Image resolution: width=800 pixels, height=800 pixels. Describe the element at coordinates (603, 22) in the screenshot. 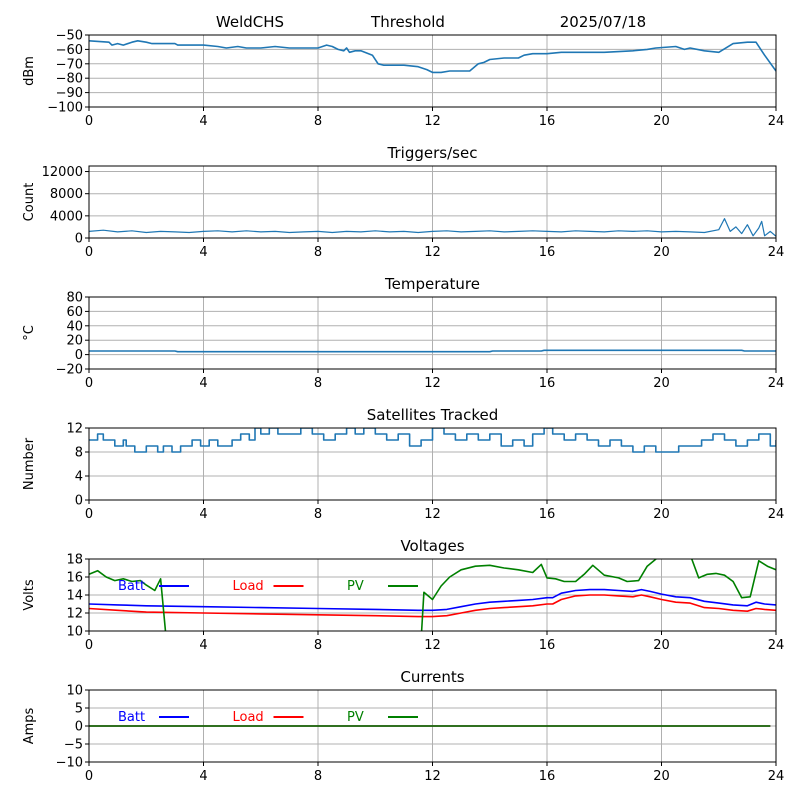

I see `header-date: 2025/07/18` at that location.